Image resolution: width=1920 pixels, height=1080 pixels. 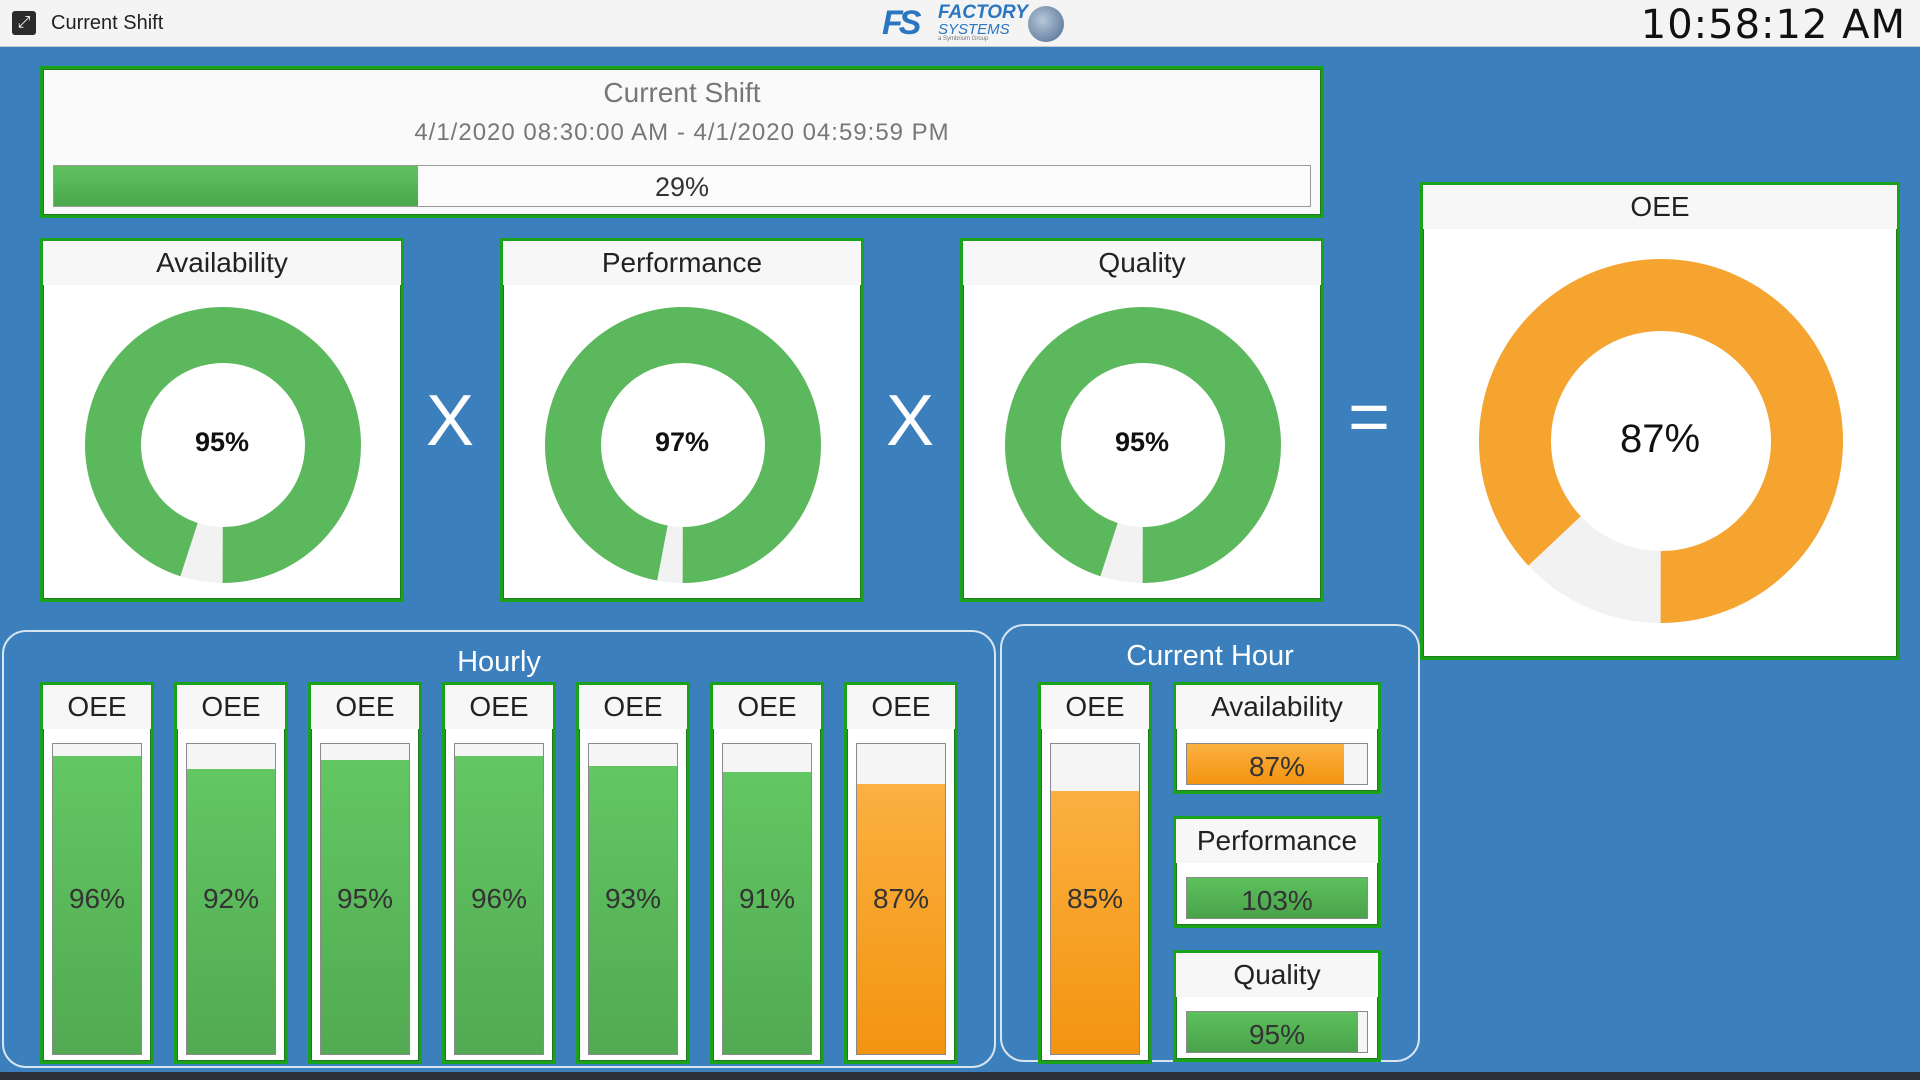 I want to click on hourly-oee-bar: OEE 92%, so click(x=231, y=873).